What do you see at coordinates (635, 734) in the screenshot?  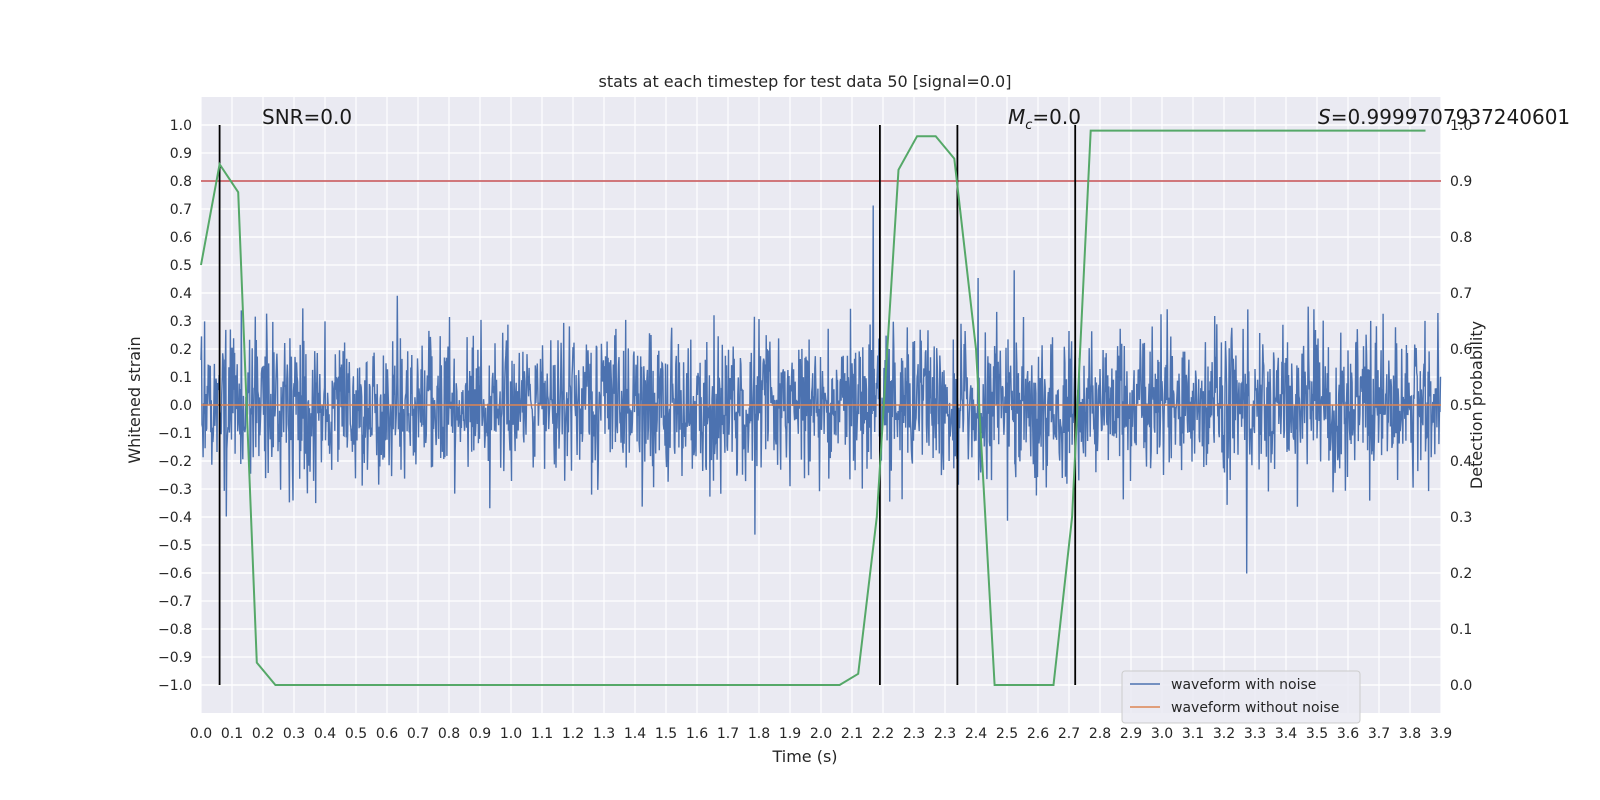 I see `x-tick-label: 1.4` at bounding box center [635, 734].